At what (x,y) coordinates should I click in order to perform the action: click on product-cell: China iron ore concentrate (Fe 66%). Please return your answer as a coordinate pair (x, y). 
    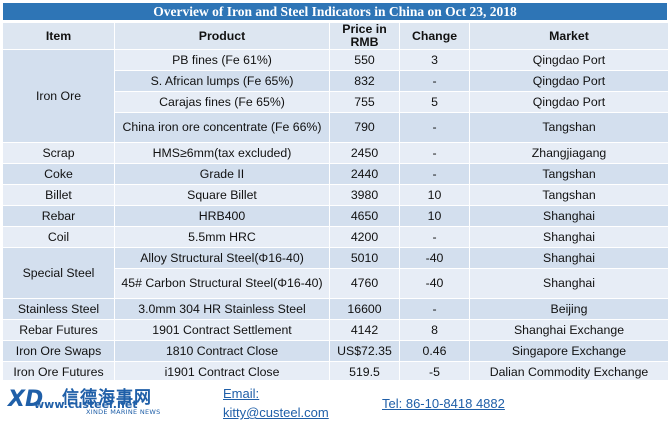
    Looking at the image, I should click on (222, 127).